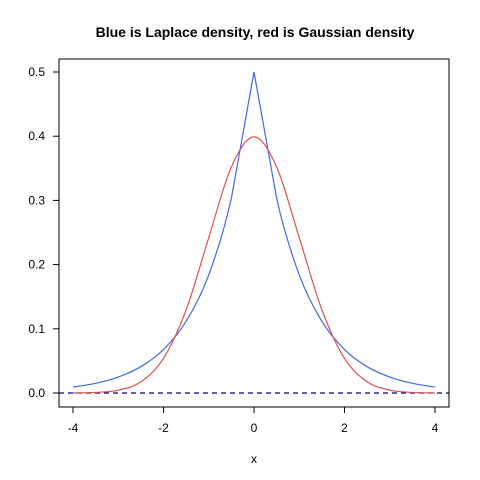 This screenshot has height=480, width=480. I want to click on x-axis-label: x, so click(254, 459).